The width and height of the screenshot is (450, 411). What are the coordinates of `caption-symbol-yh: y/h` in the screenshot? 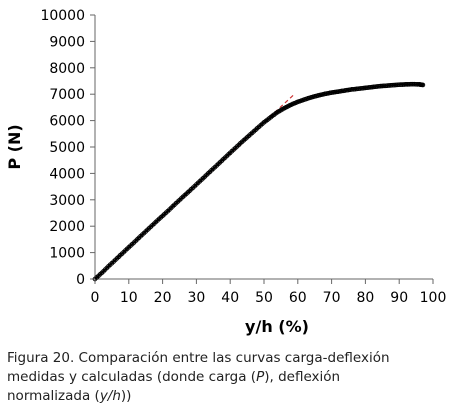 It's located at (110, 396).